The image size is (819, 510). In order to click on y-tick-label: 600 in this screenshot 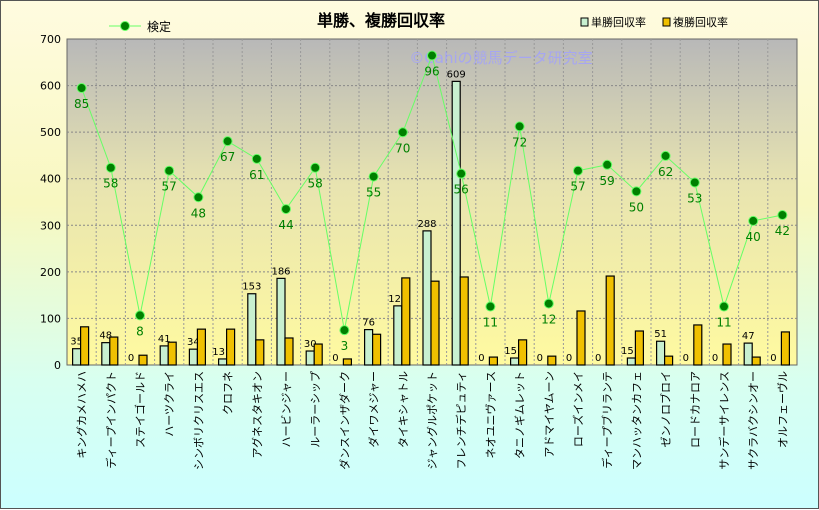, I will do `click(50, 86)`.